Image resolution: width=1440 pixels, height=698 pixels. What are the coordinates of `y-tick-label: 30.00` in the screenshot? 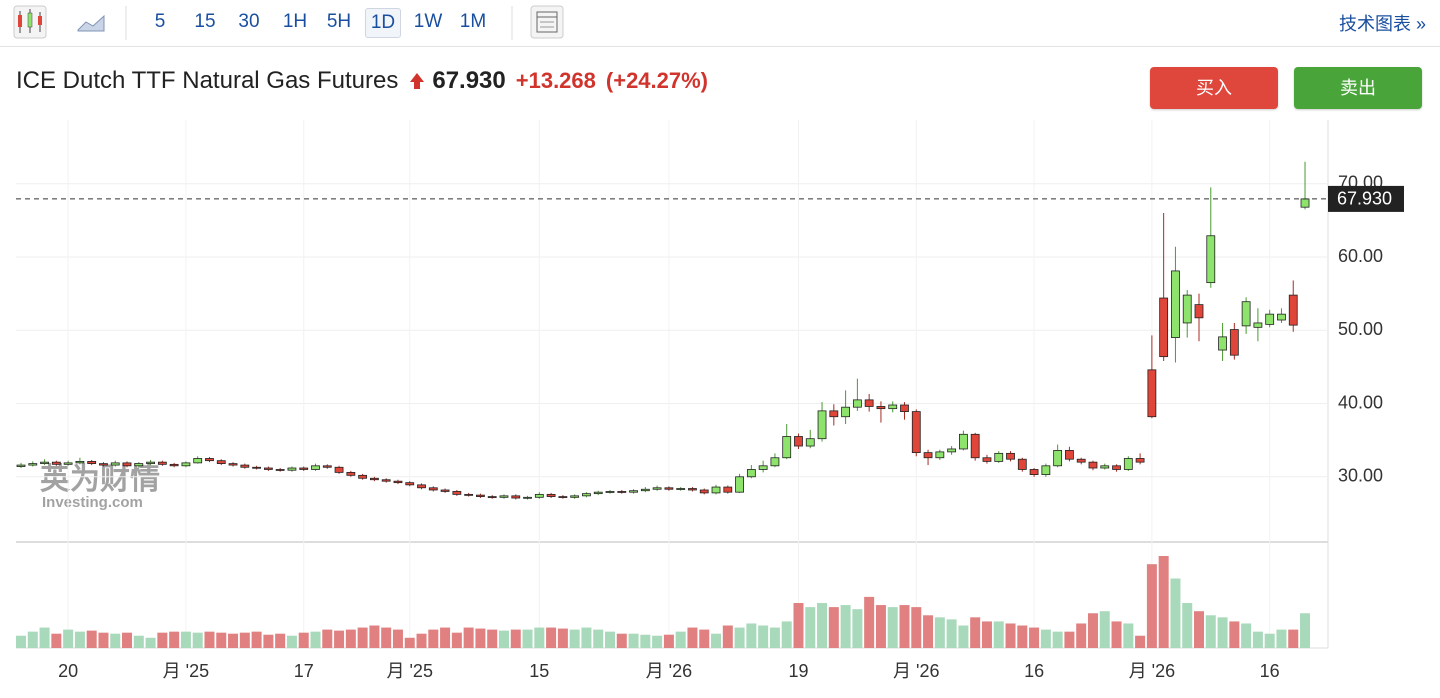 It's located at (1360, 476).